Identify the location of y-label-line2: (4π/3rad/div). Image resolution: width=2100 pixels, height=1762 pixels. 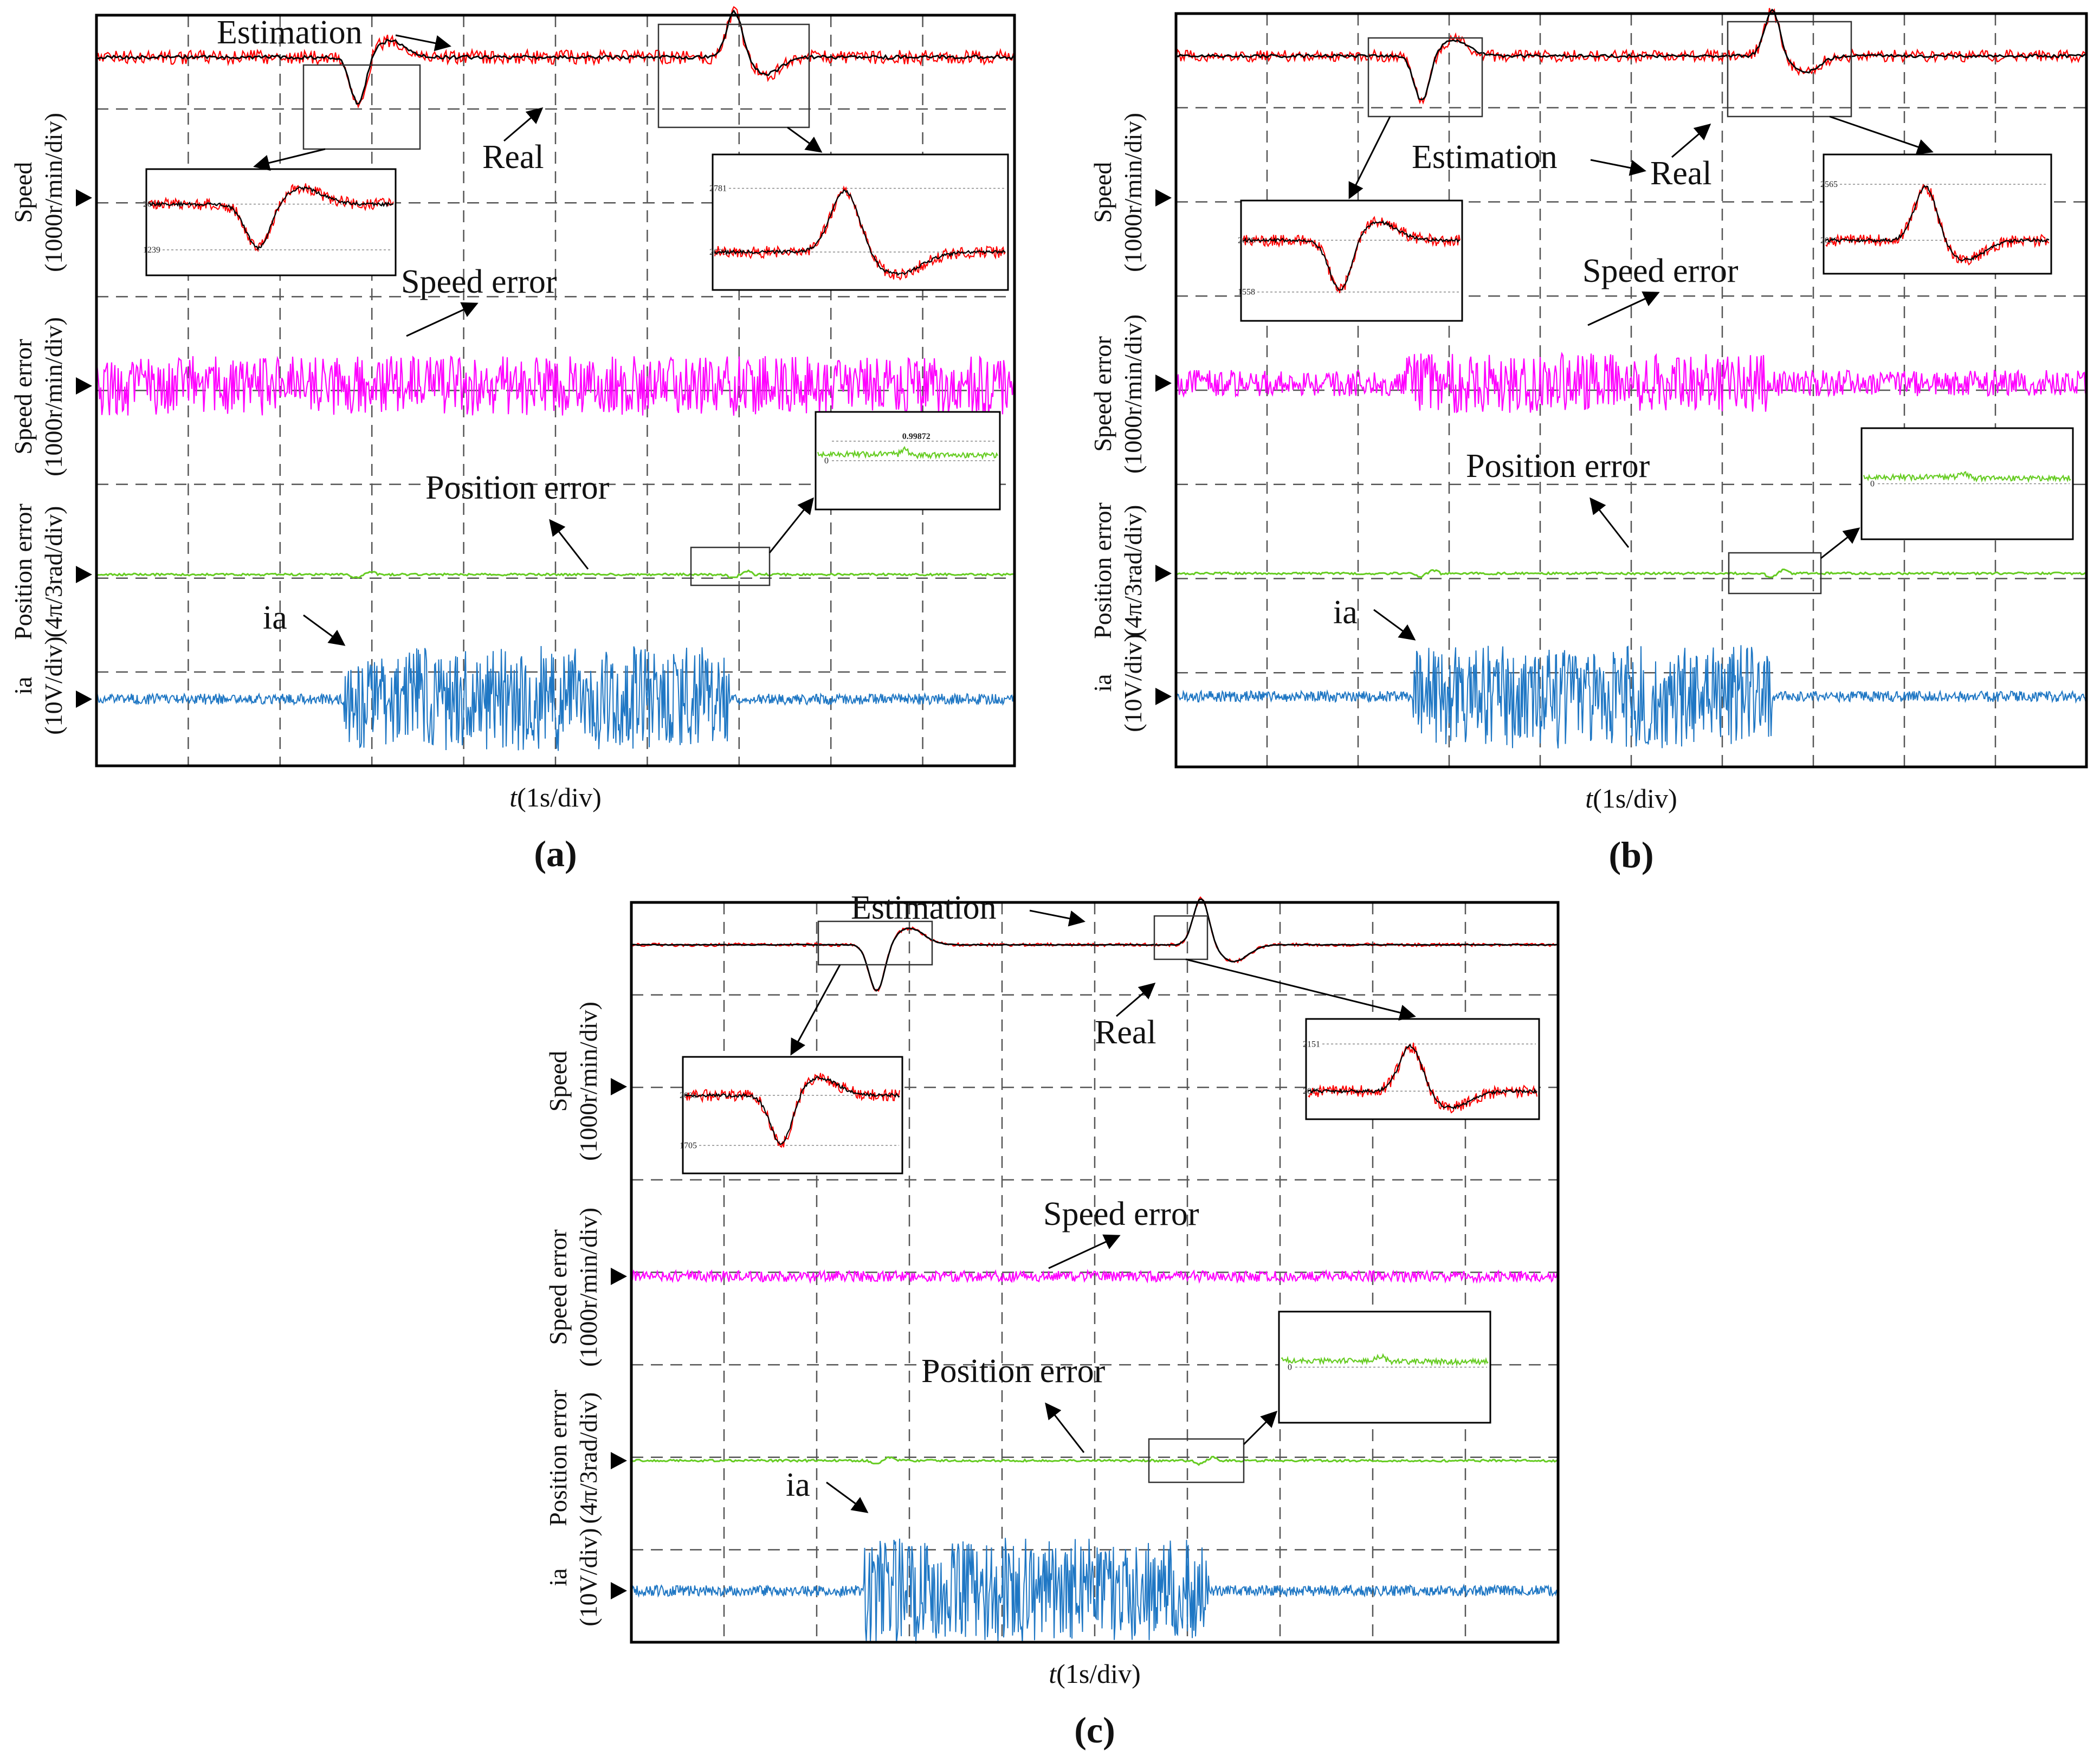
(54, 572).